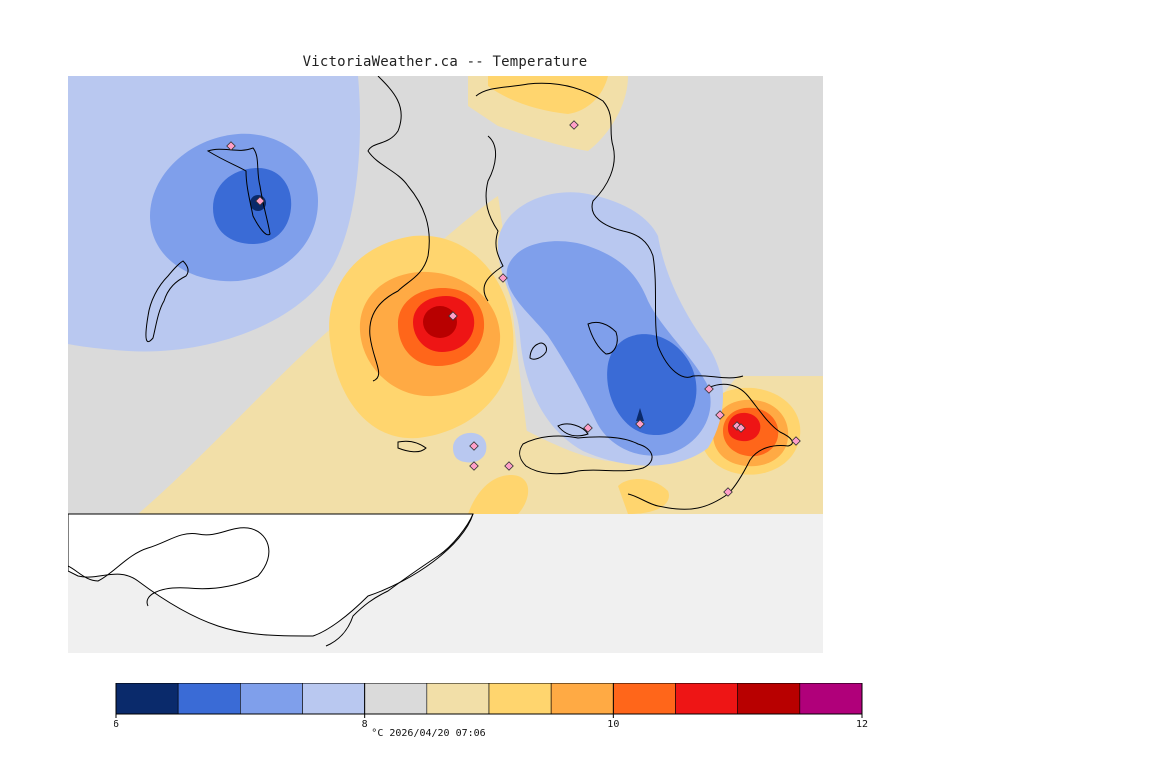 This screenshot has height=768, width=1152. I want to click on coast-olympic, so click(169, 567).